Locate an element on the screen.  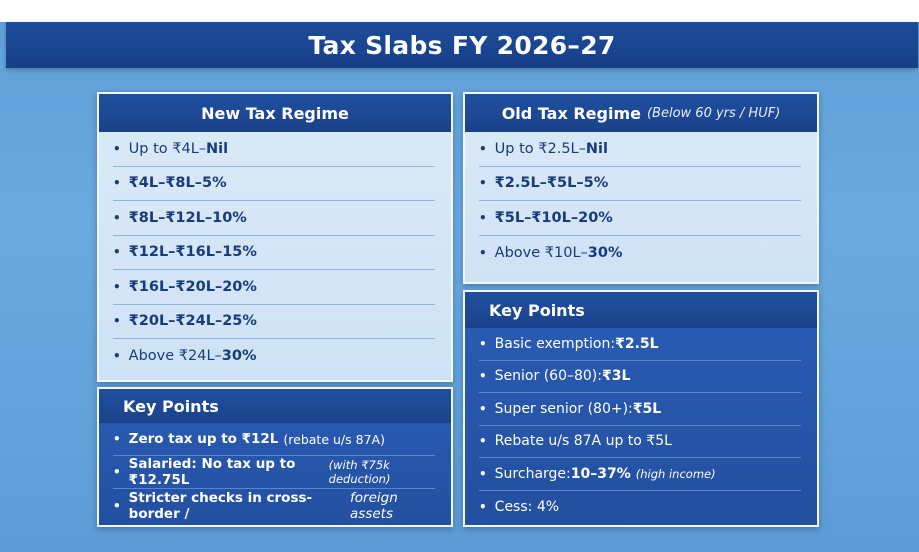
key-point-item: • Senior (60–80): ₹3L is located at coordinates (640, 377).